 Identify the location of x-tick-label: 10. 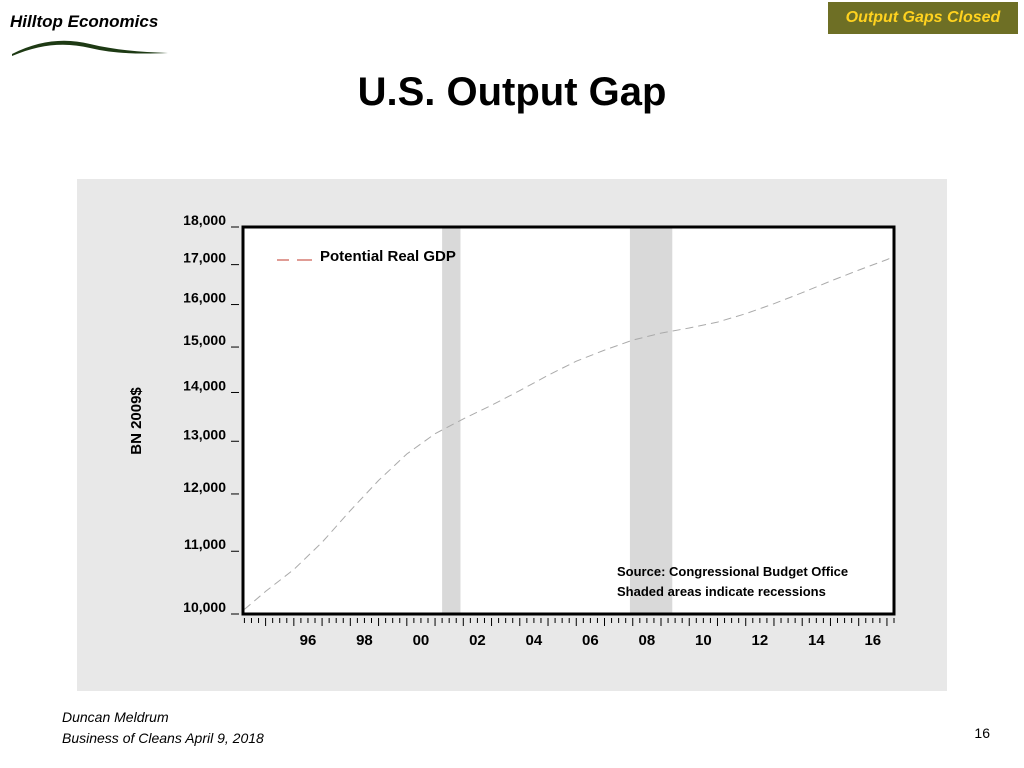
(703, 640).